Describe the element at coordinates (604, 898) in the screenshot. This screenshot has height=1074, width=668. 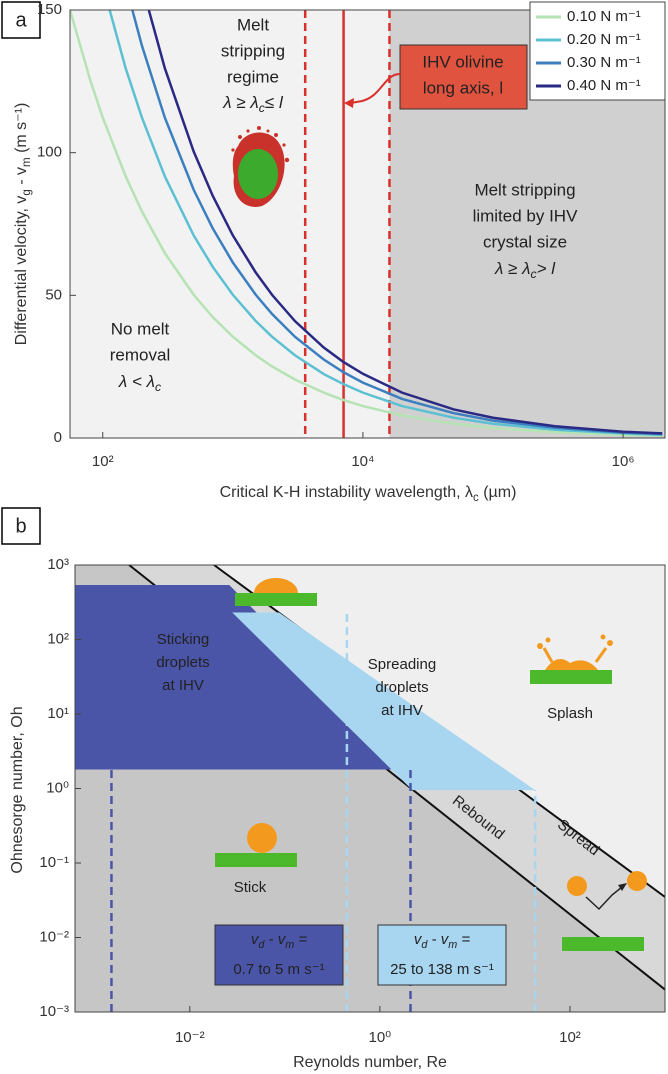
I see `rebound-arrow` at that location.